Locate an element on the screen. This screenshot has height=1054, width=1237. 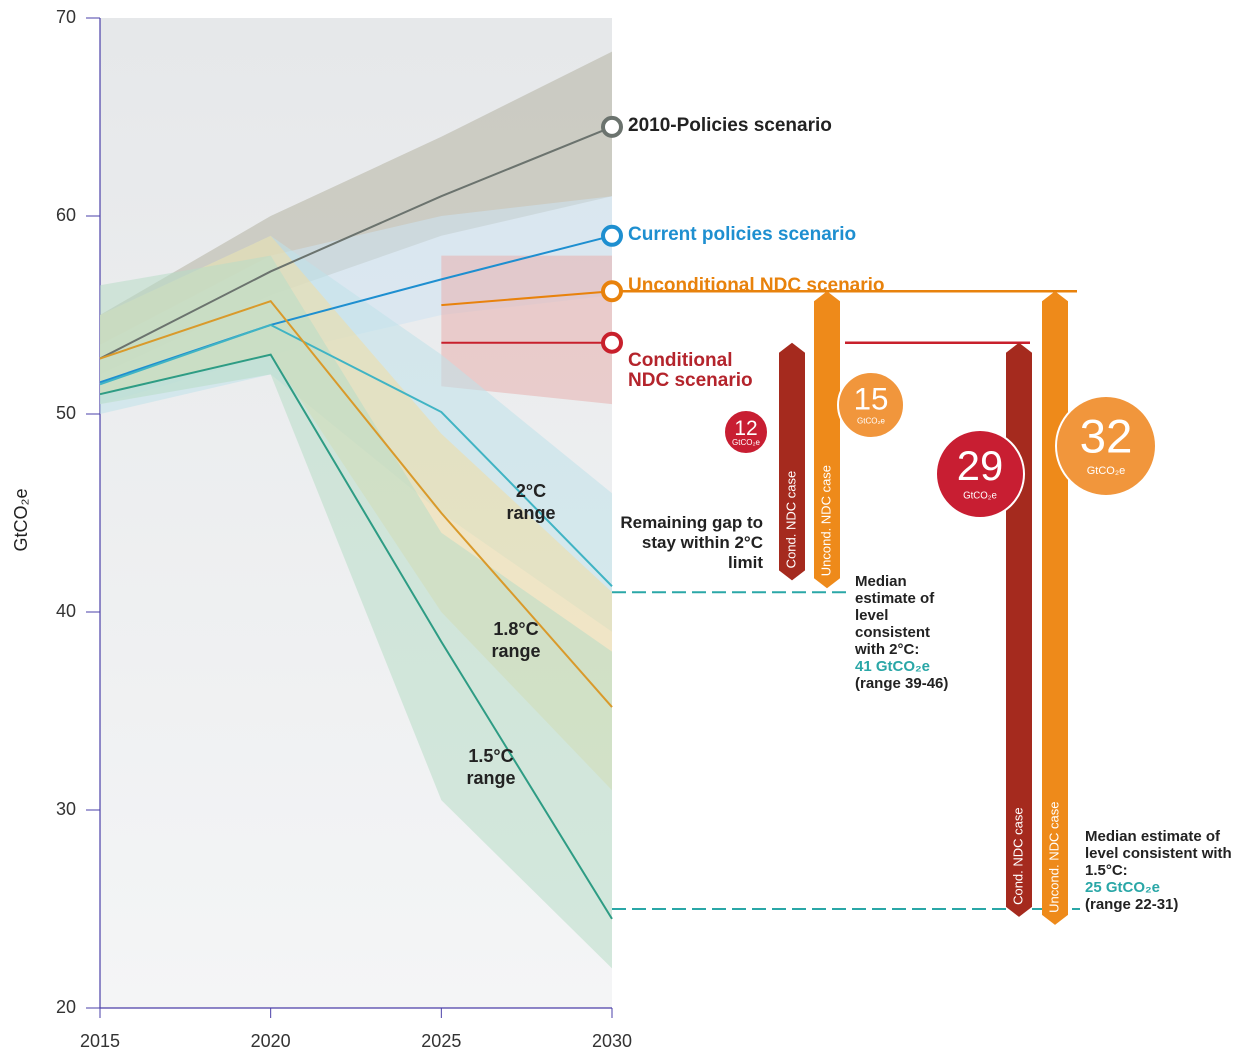
x-tick-label: 2025 is located at coordinates (441, 1041).